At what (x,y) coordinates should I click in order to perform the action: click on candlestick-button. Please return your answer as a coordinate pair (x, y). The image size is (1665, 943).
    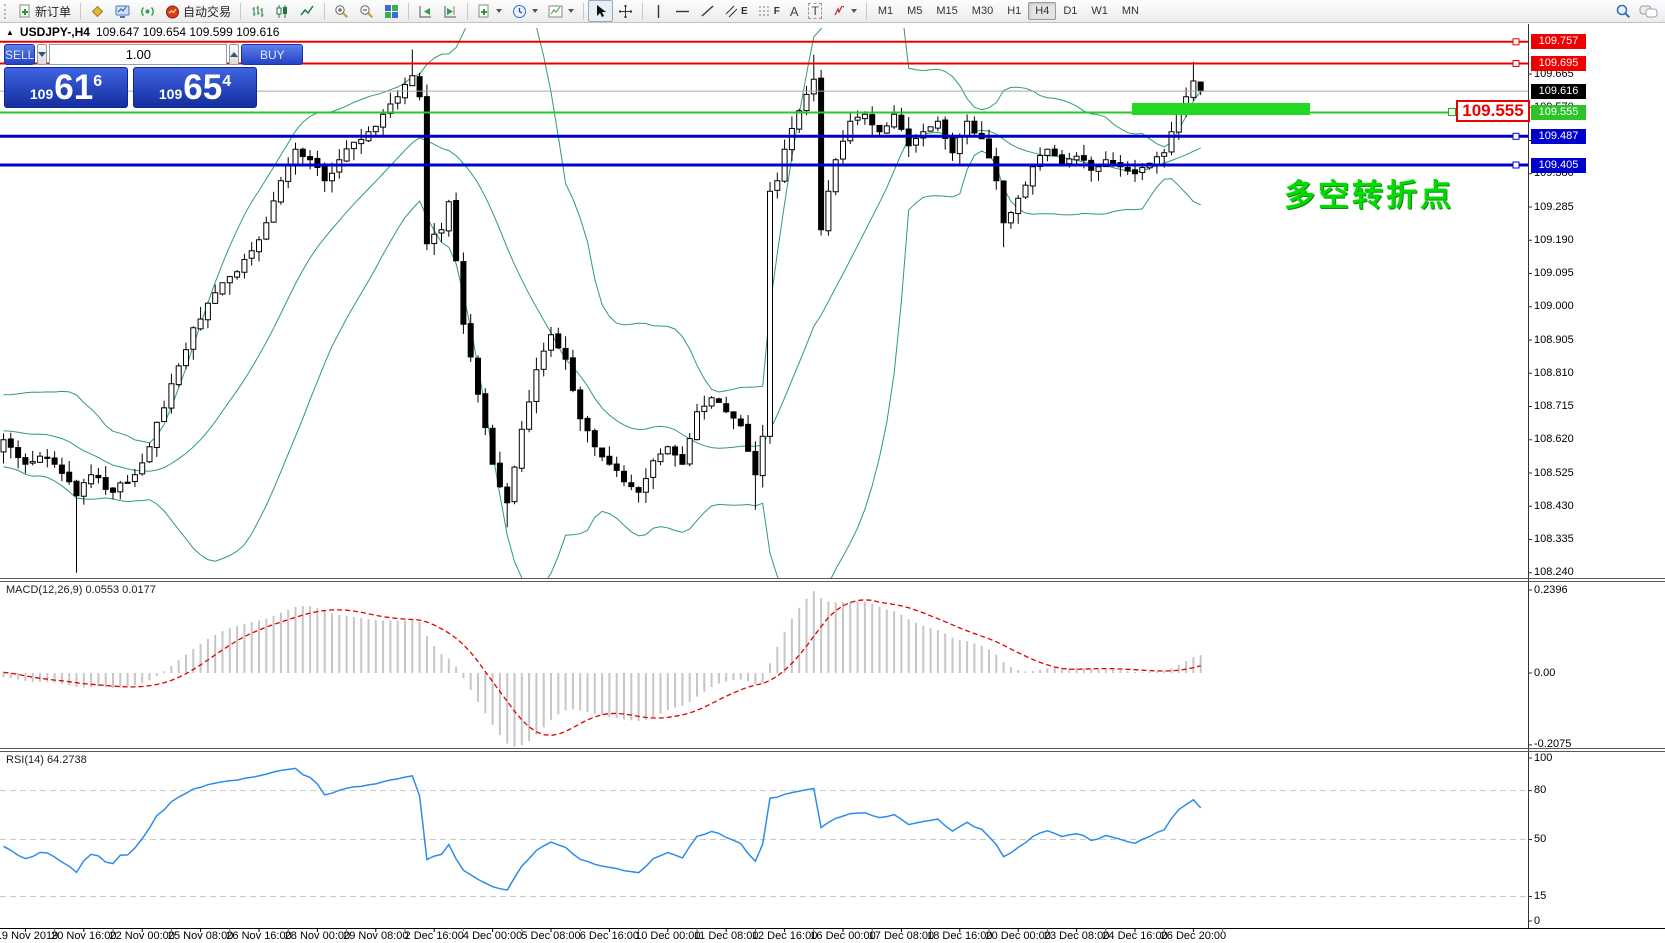
    Looking at the image, I should click on (282, 11).